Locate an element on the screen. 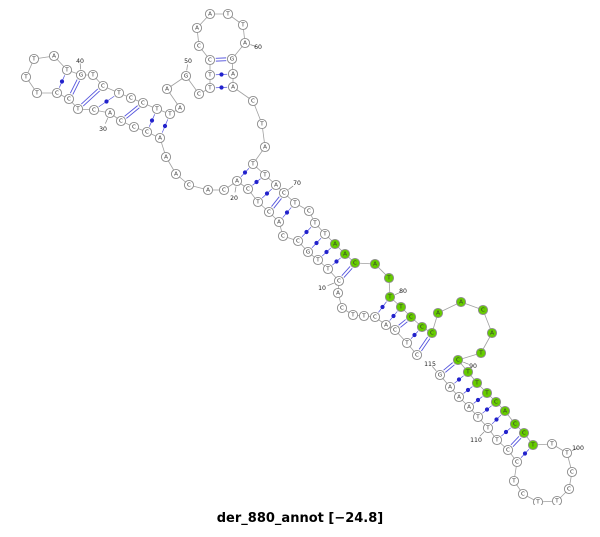  position-label: 60 is located at coordinates (258, 47).